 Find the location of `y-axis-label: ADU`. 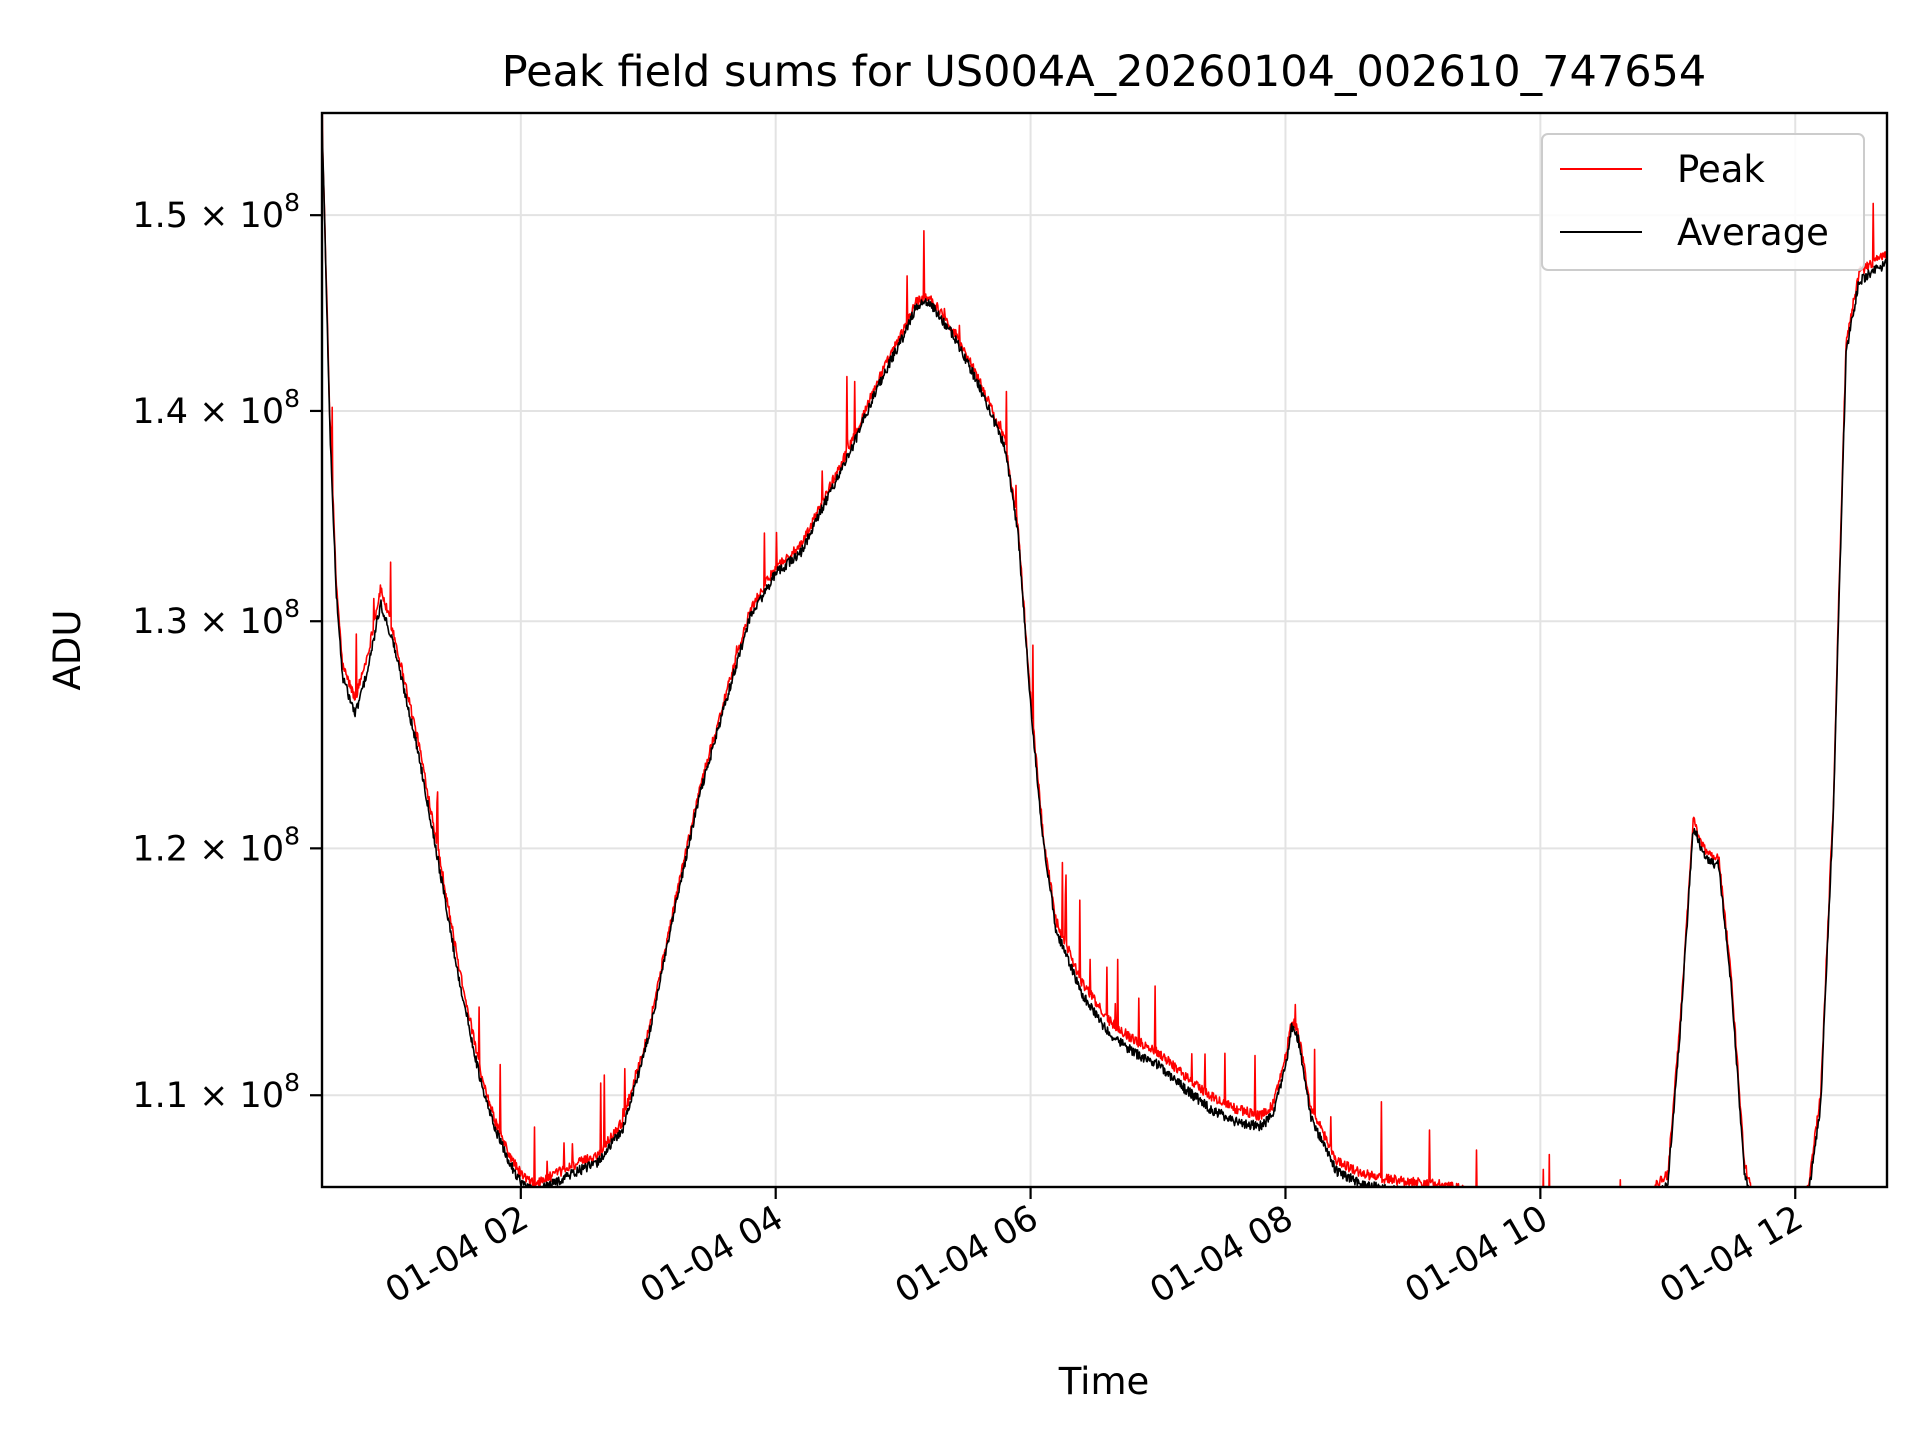

y-axis-label: ADU is located at coordinates (67, 650).